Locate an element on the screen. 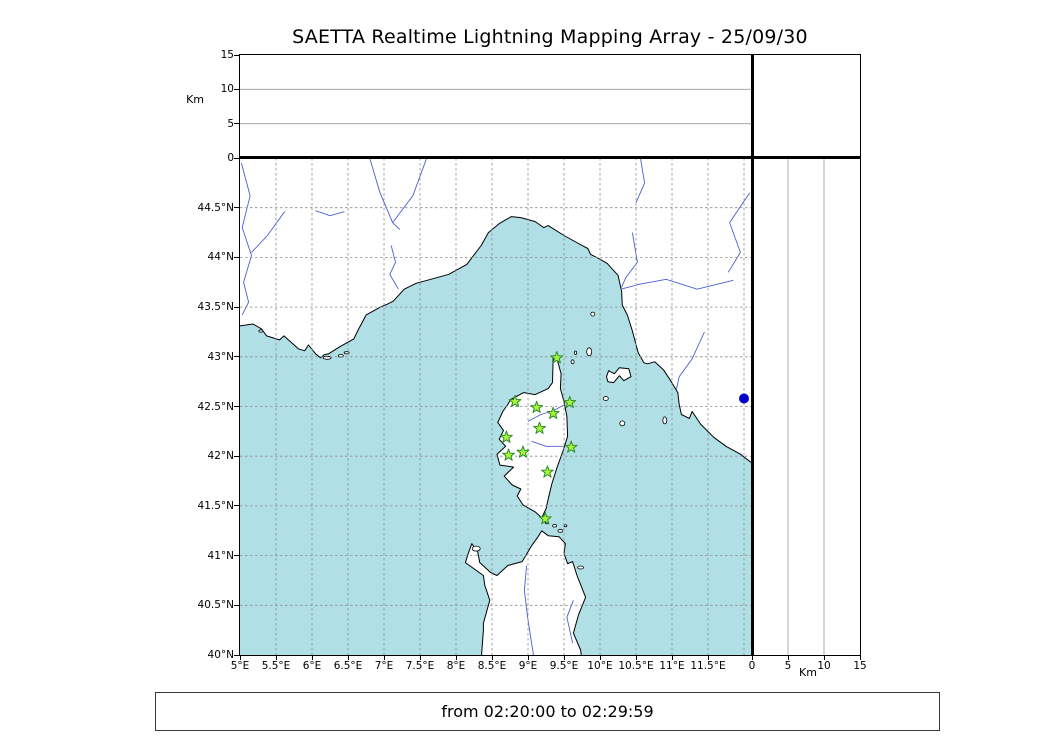 Image resolution: width=1050 pixels, height=750 pixels. lat-tick-label: 44.5°N is located at coordinates (215, 207).